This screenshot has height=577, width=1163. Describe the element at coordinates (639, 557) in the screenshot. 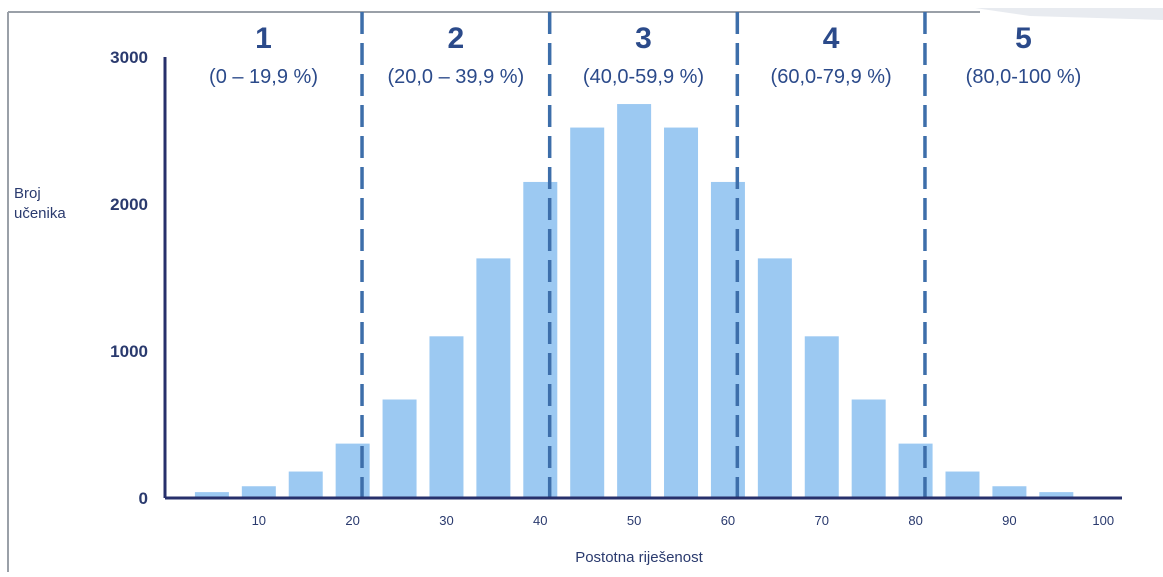

I see `x-axis-label: Postotna riješenost` at that location.